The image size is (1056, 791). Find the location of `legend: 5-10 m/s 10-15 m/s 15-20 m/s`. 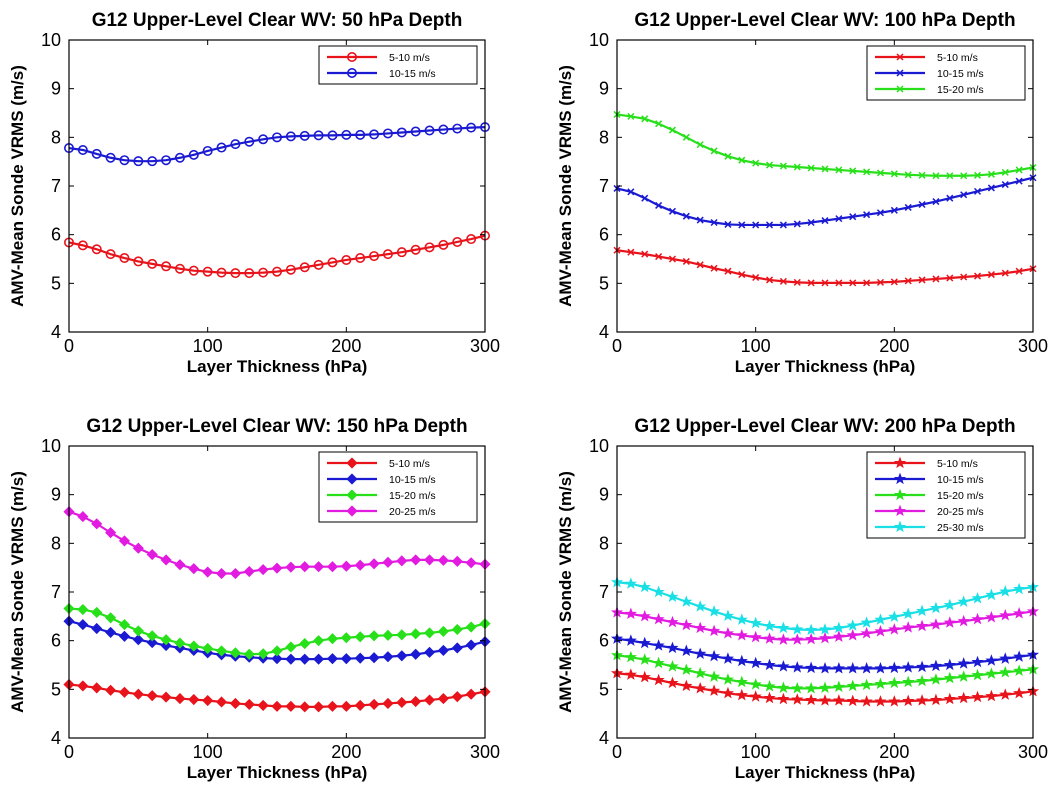

legend: 5-10 m/s 10-15 m/s 15-20 m/s is located at coordinates (946, 73).